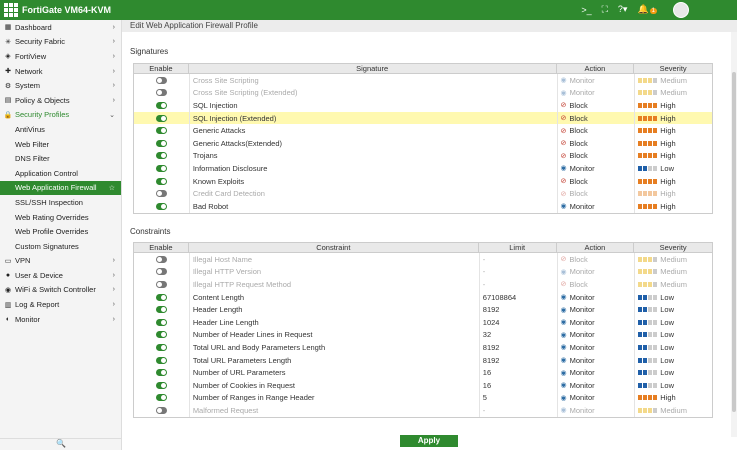 This screenshot has width=737, height=450. Describe the element at coordinates (517, 335) in the screenshot. I see `limit-value: 32` at that location.